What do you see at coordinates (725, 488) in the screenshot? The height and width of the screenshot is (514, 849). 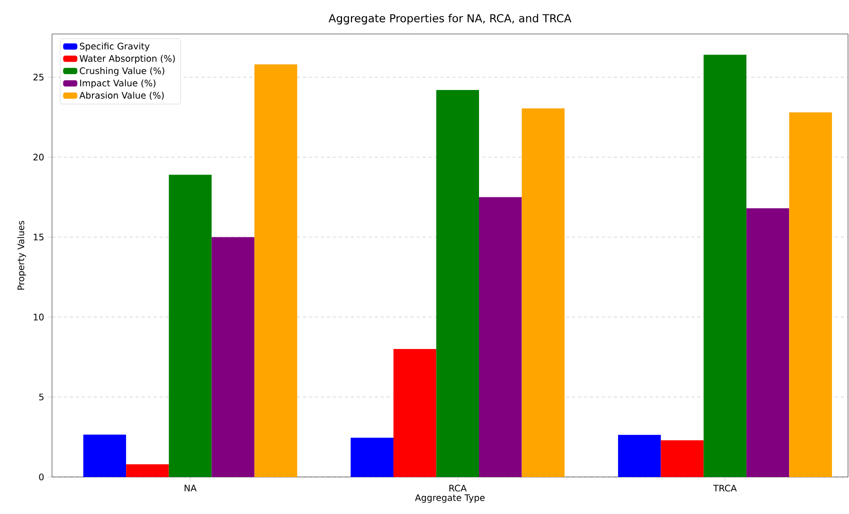 I see `x-tick-label: TRCA` at bounding box center [725, 488].